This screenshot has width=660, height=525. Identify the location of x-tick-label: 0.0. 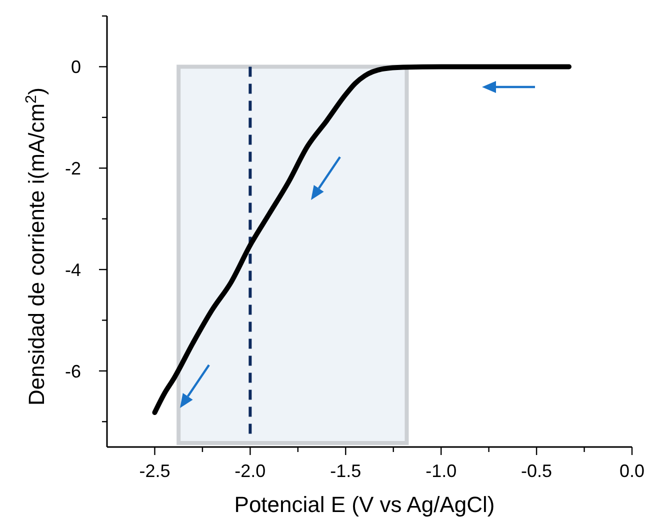
(632, 471).